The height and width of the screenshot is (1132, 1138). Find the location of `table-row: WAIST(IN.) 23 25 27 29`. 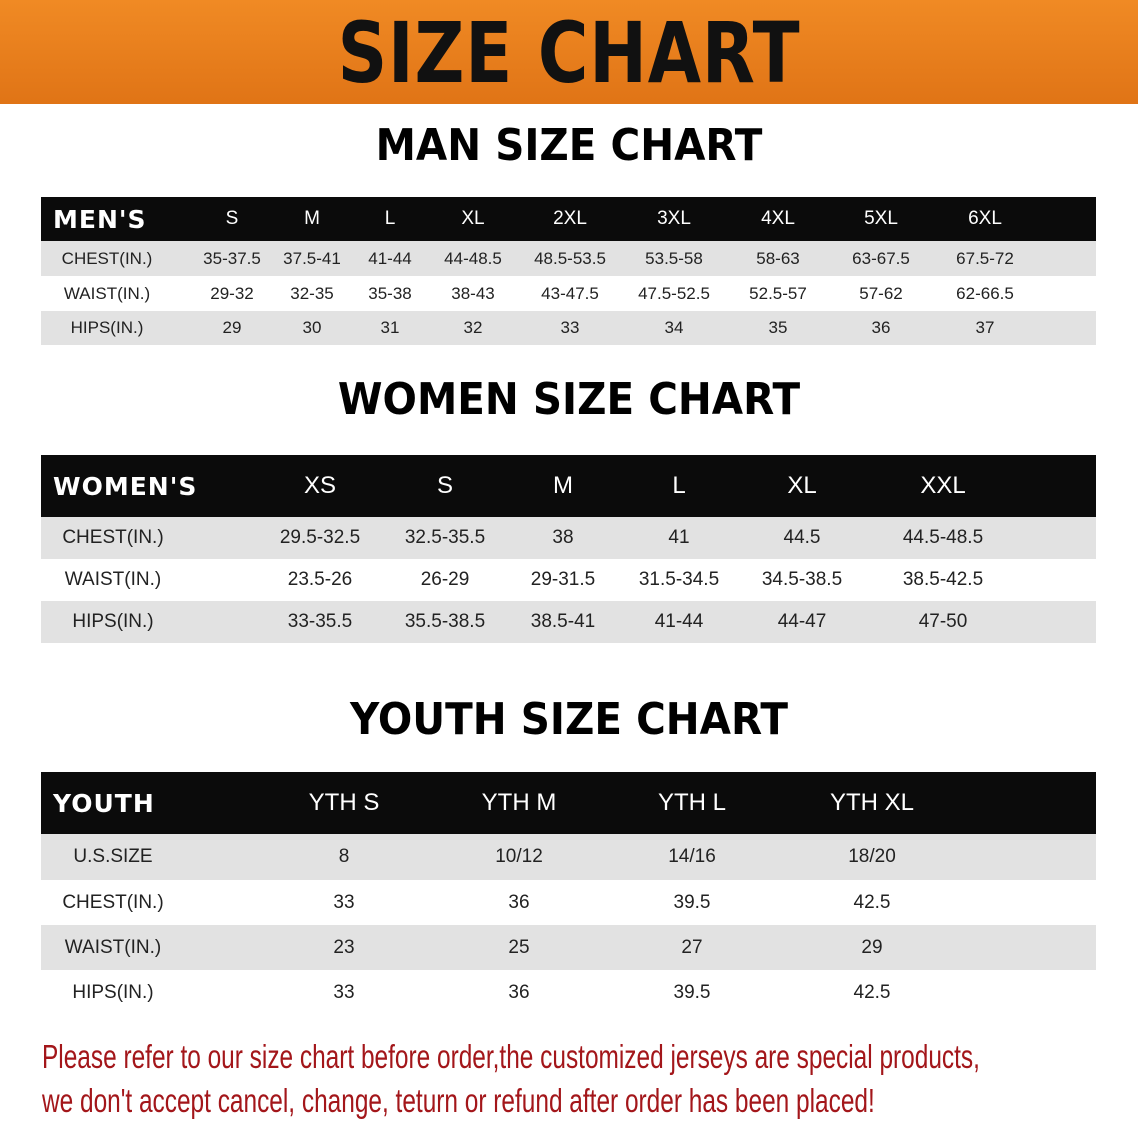

table-row: WAIST(IN.) 23 25 27 29 is located at coordinates (568, 947).